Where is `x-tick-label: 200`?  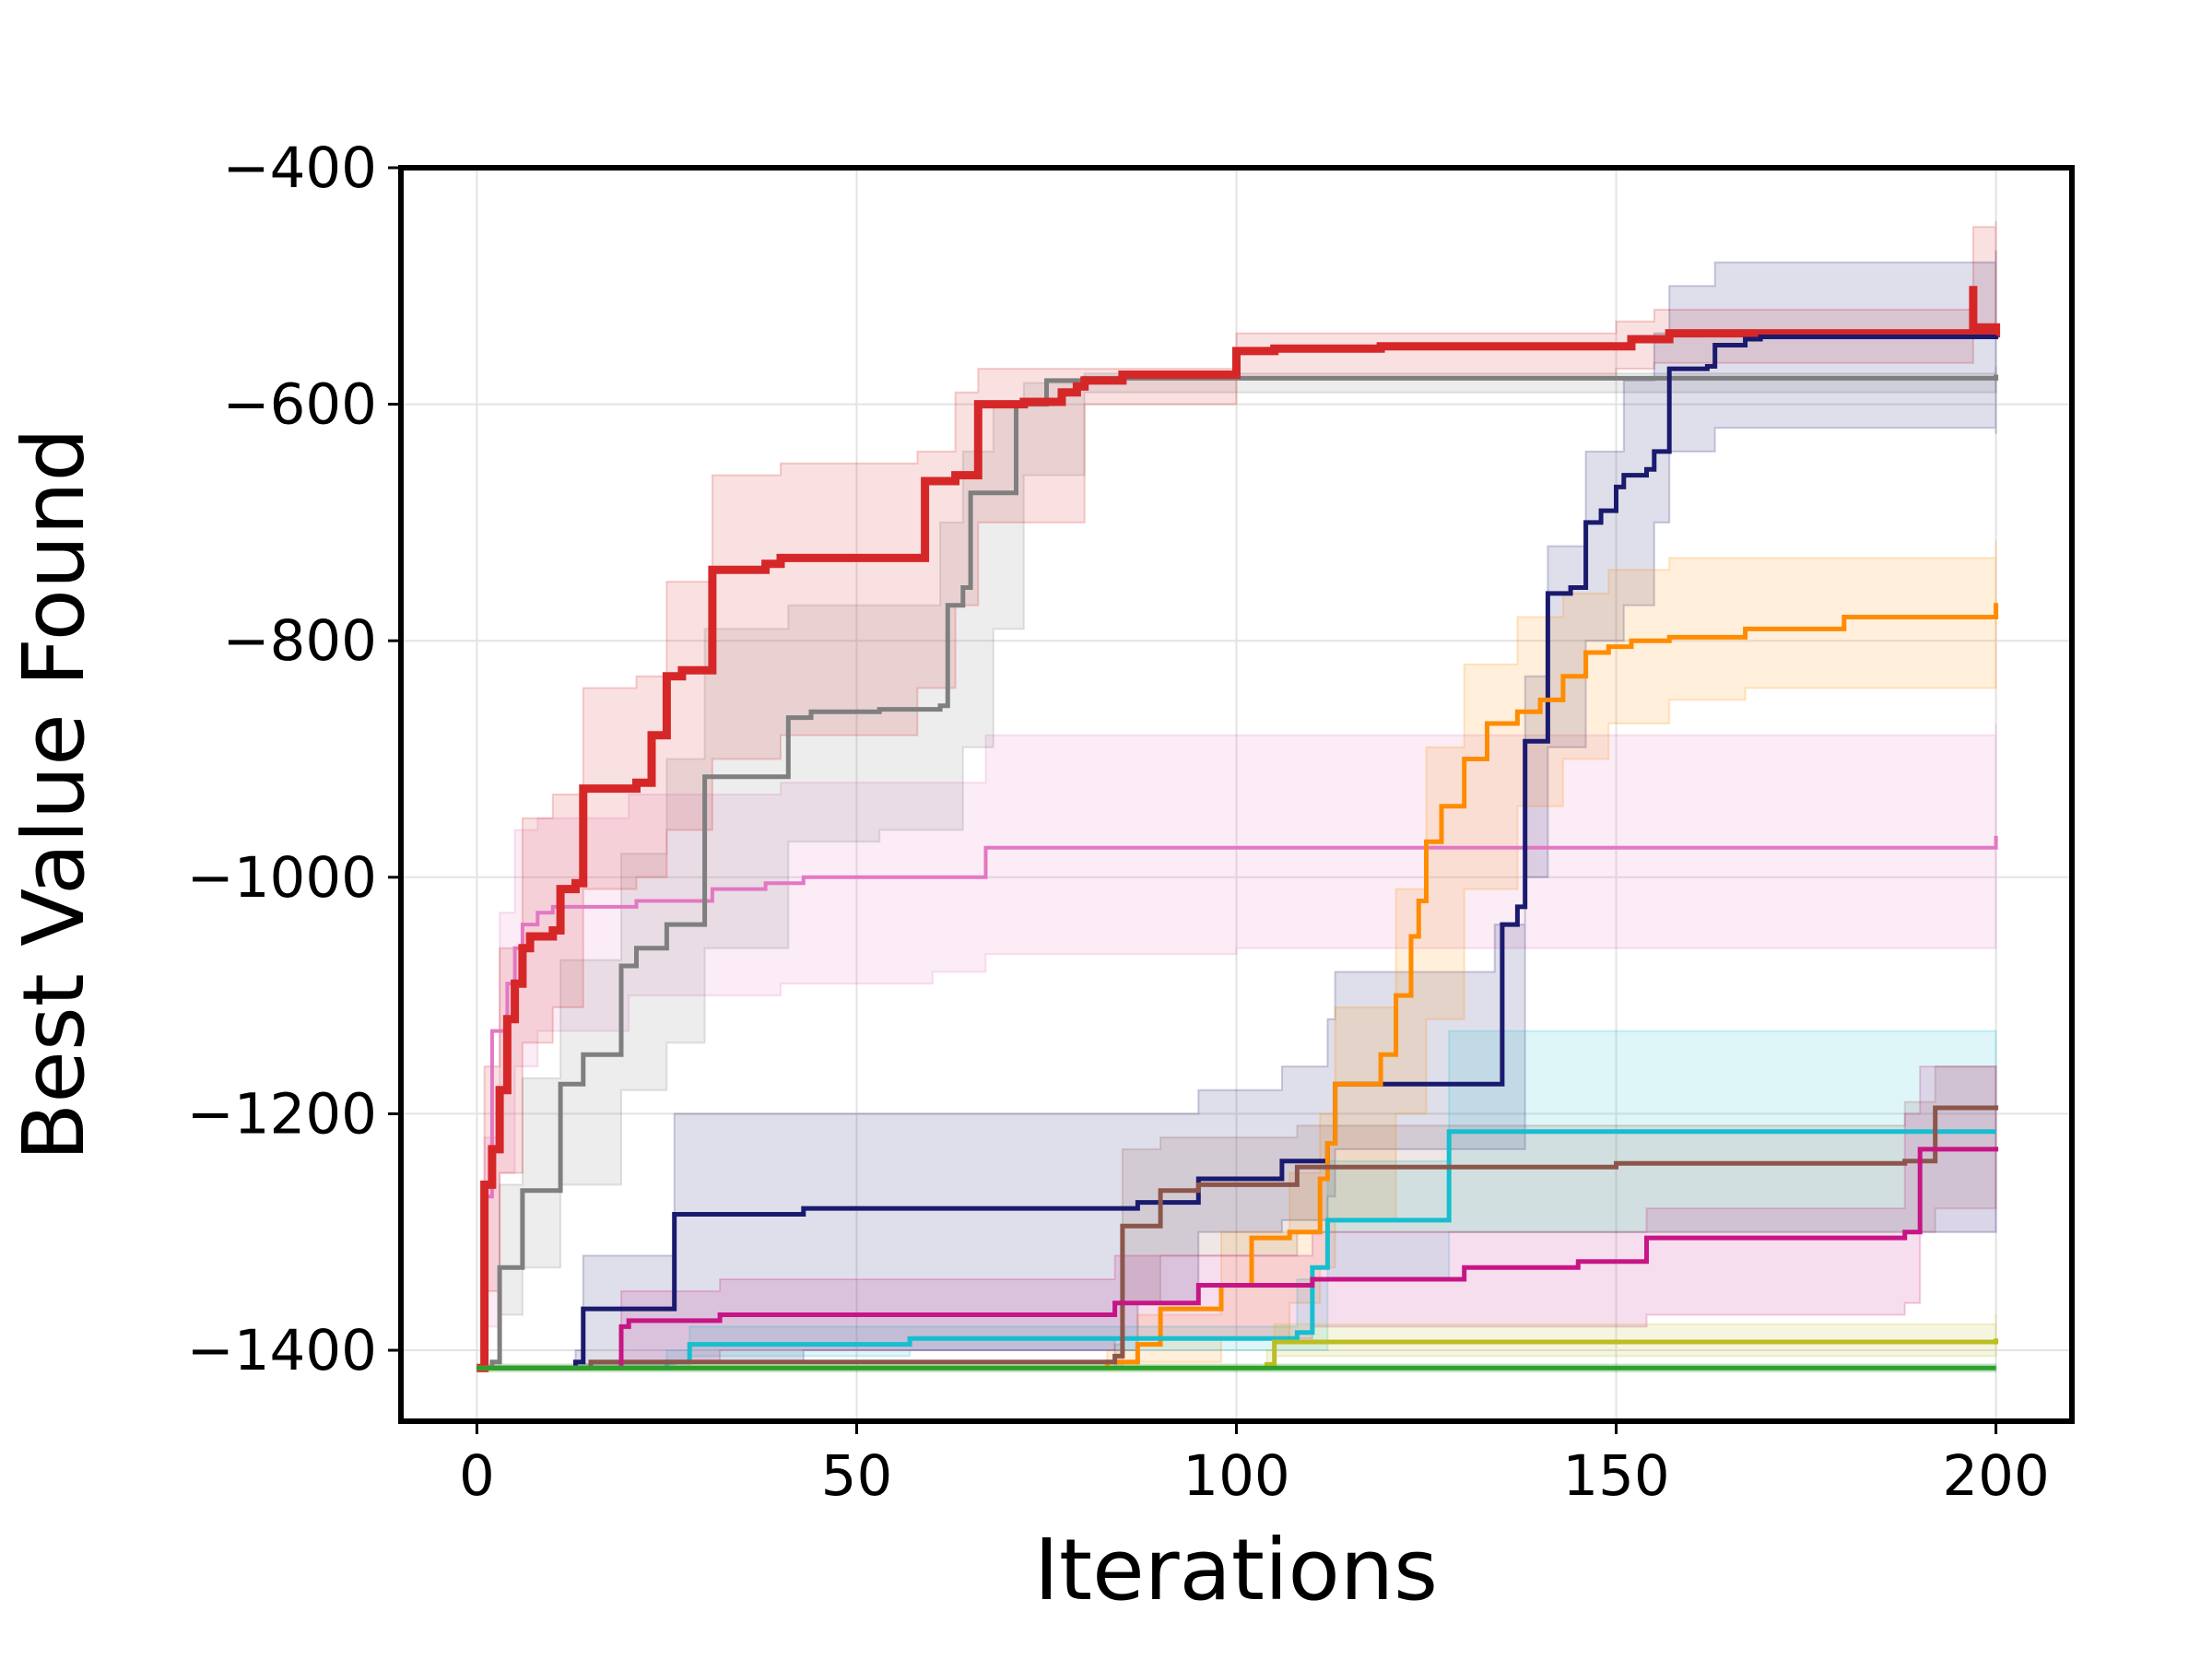
x-tick-label: 200 is located at coordinates (1995, 1476).